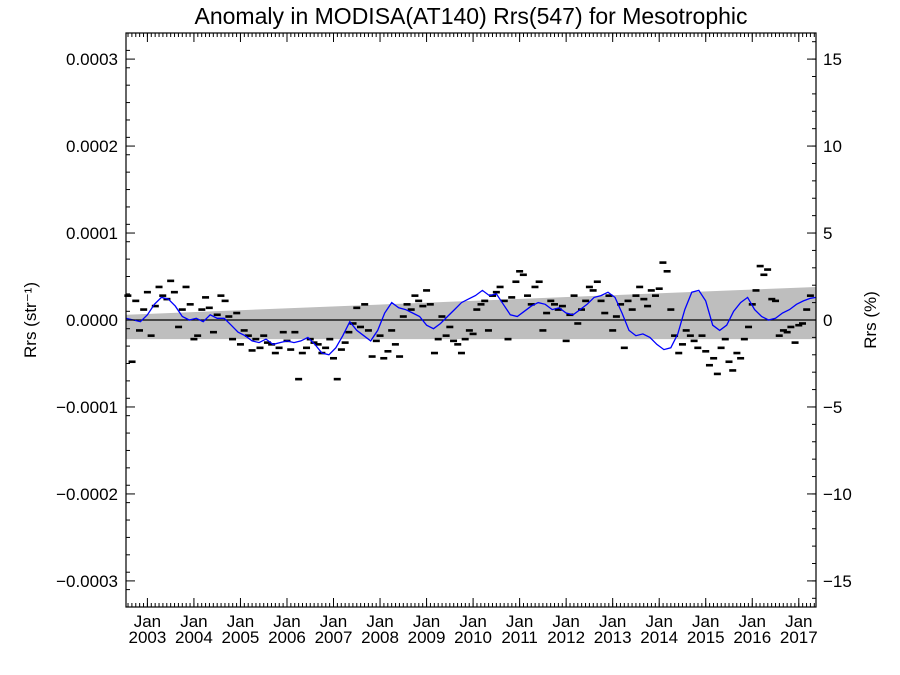 This screenshot has height=675, width=900. What do you see at coordinates (473, 637) in the screenshot?
I see `x-tick-label-year: 2010` at bounding box center [473, 637].